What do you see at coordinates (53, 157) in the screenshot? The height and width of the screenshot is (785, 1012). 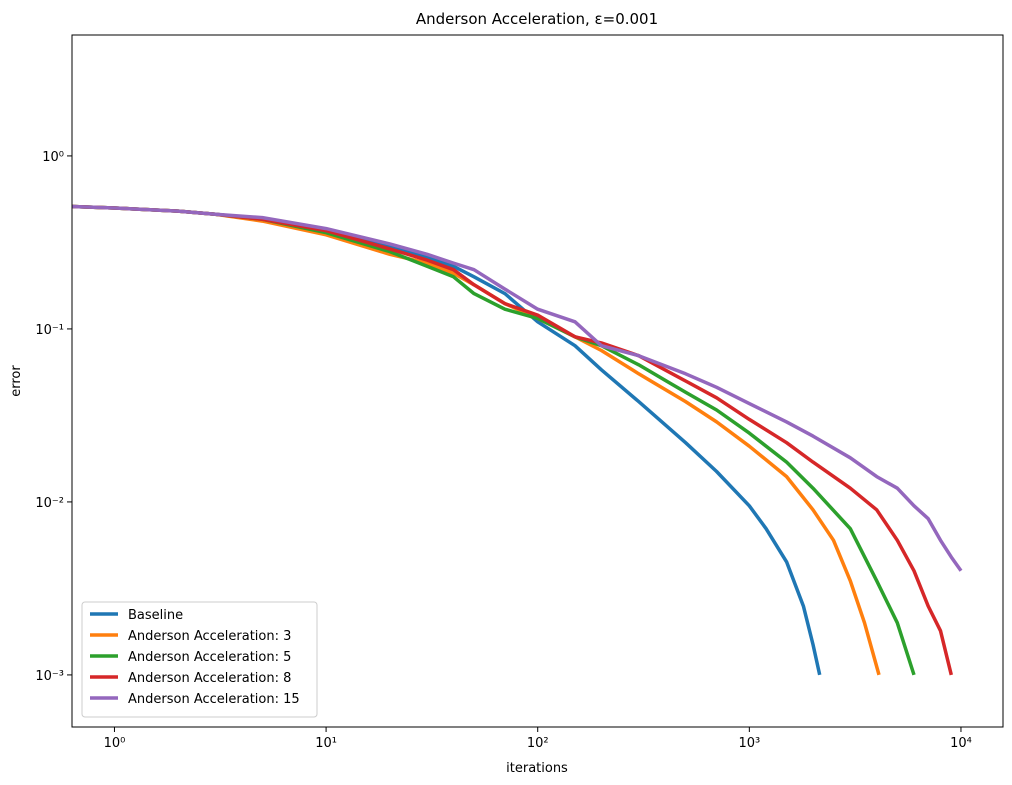 I see `y-tick-label: 10⁰` at bounding box center [53, 157].